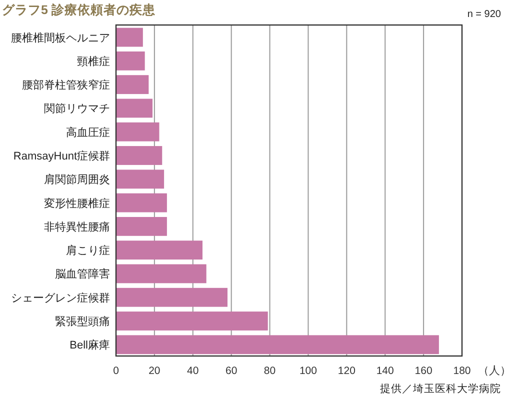  What do you see at coordinates (270, 371) in the screenshot?
I see `x-tick-label: 80` at bounding box center [270, 371].